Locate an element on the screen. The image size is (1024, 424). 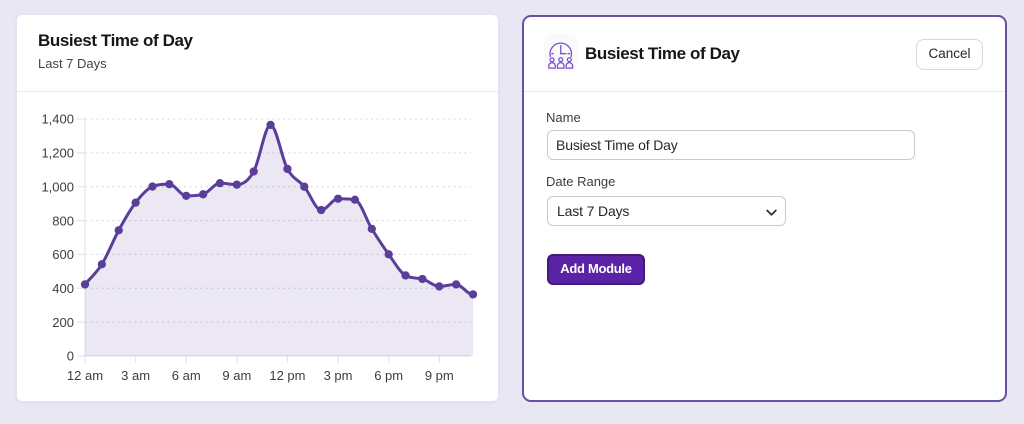
svg-text: 9 pm is located at coordinates (439, 375).